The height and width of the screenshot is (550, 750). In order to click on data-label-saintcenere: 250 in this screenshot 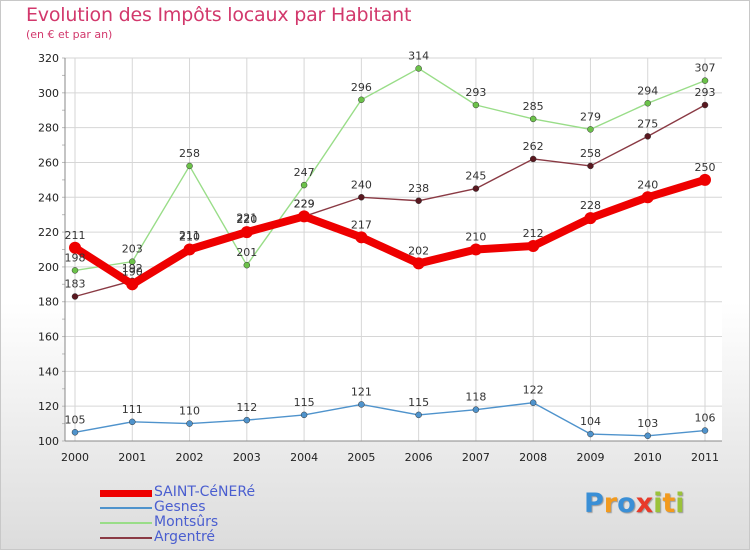, I will do `click(705, 167)`.